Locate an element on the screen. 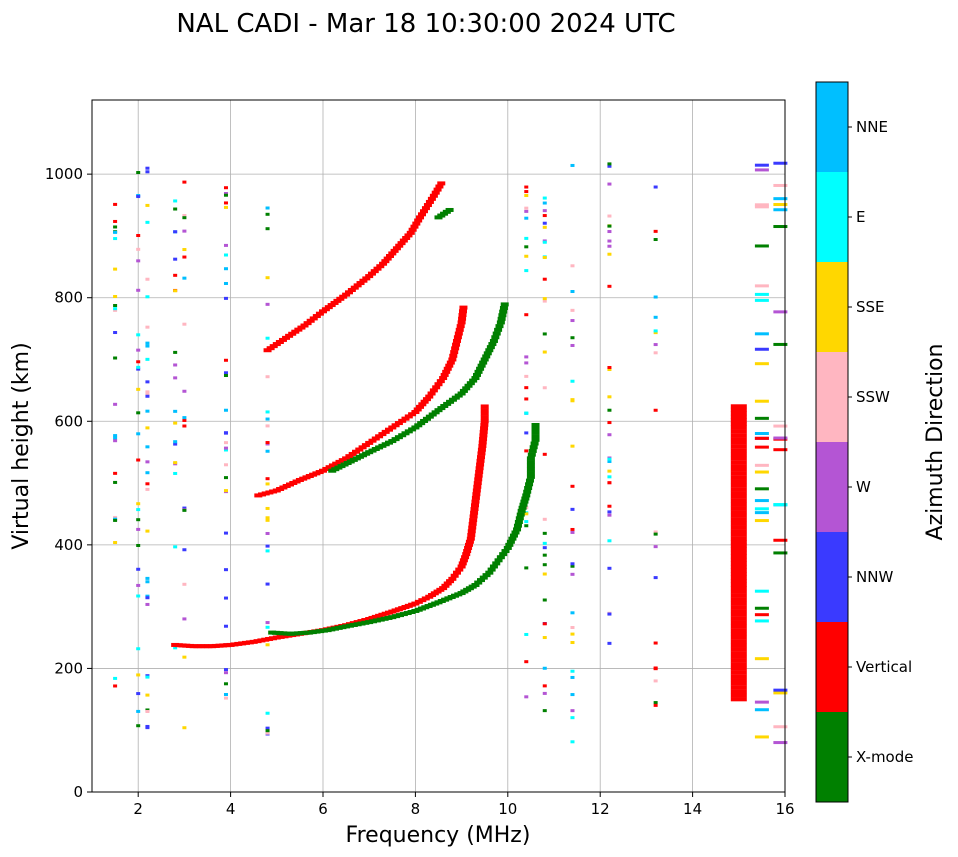 Image resolution: width=958 pixels, height=857 pixels. x-tick-label: 6 is located at coordinates (323, 809).